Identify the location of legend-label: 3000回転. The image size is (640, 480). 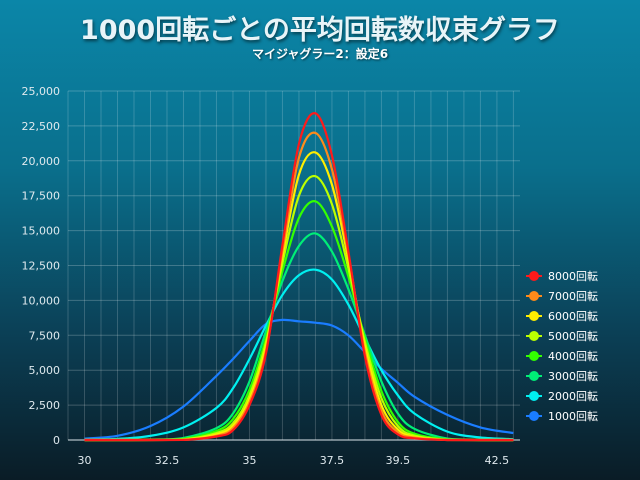
(573, 376).